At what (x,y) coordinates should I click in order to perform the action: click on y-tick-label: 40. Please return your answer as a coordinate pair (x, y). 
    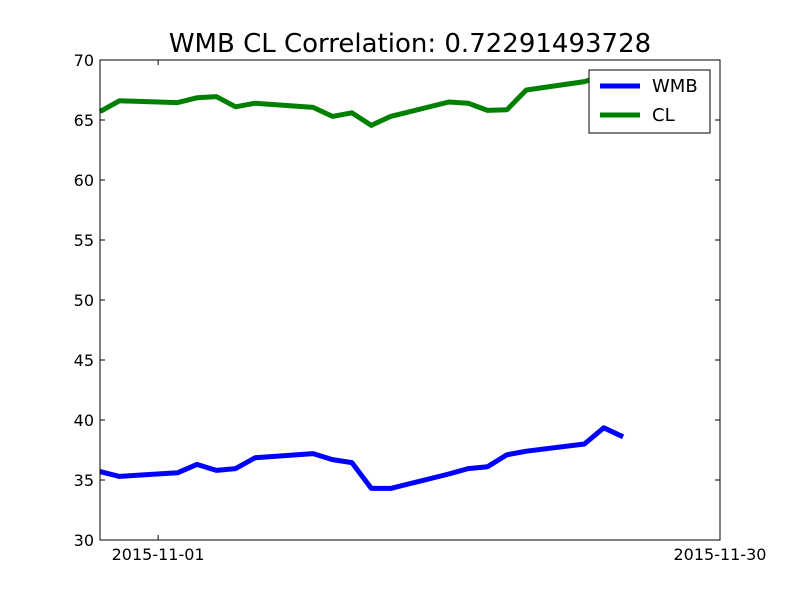
    Looking at the image, I should click on (84, 420).